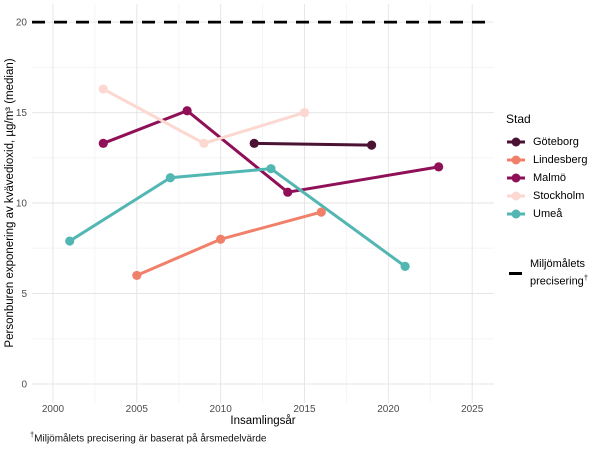  I want to click on legend-label: Umeå, so click(548, 214).